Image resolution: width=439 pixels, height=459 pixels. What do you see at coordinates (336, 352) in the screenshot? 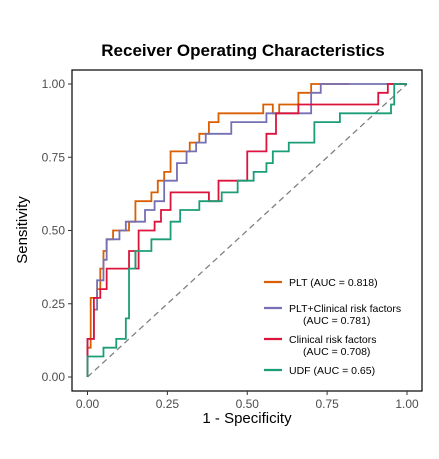
I see `legend-label-series-3: (AUC = 0.708)` at bounding box center [336, 352].